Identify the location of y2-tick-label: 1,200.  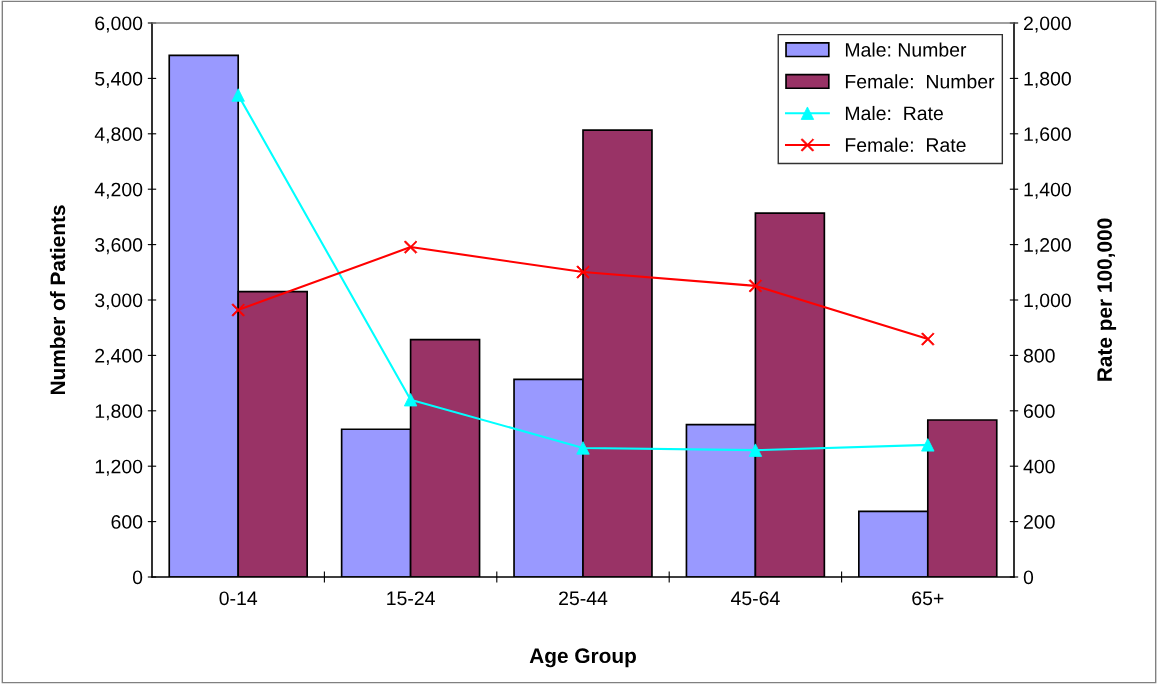
(1047, 246).